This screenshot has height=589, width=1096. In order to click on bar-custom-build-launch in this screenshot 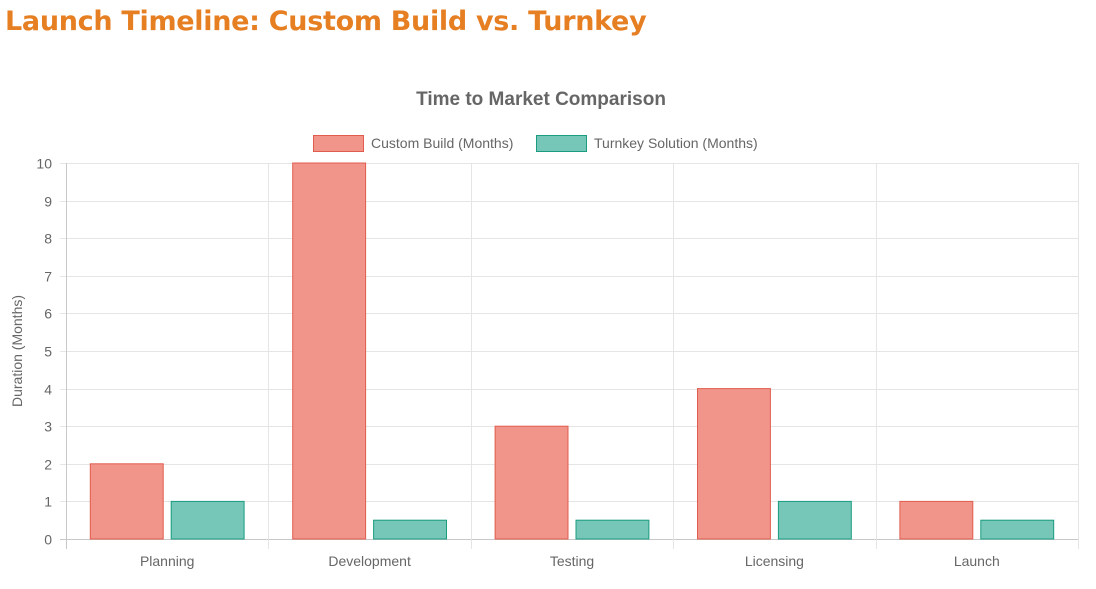, I will do `click(936, 520)`.